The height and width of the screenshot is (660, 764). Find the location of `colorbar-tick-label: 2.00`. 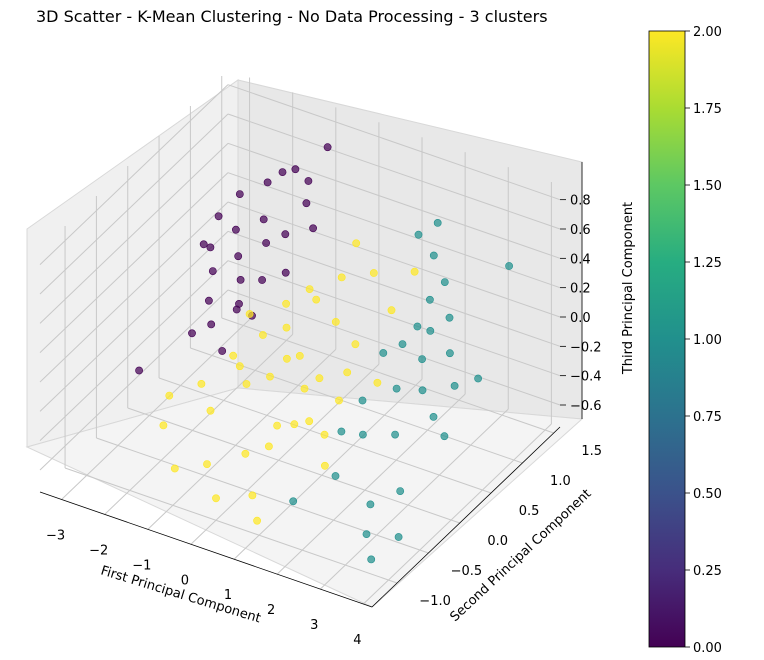

colorbar-tick-label: 2.00 is located at coordinates (707, 32).